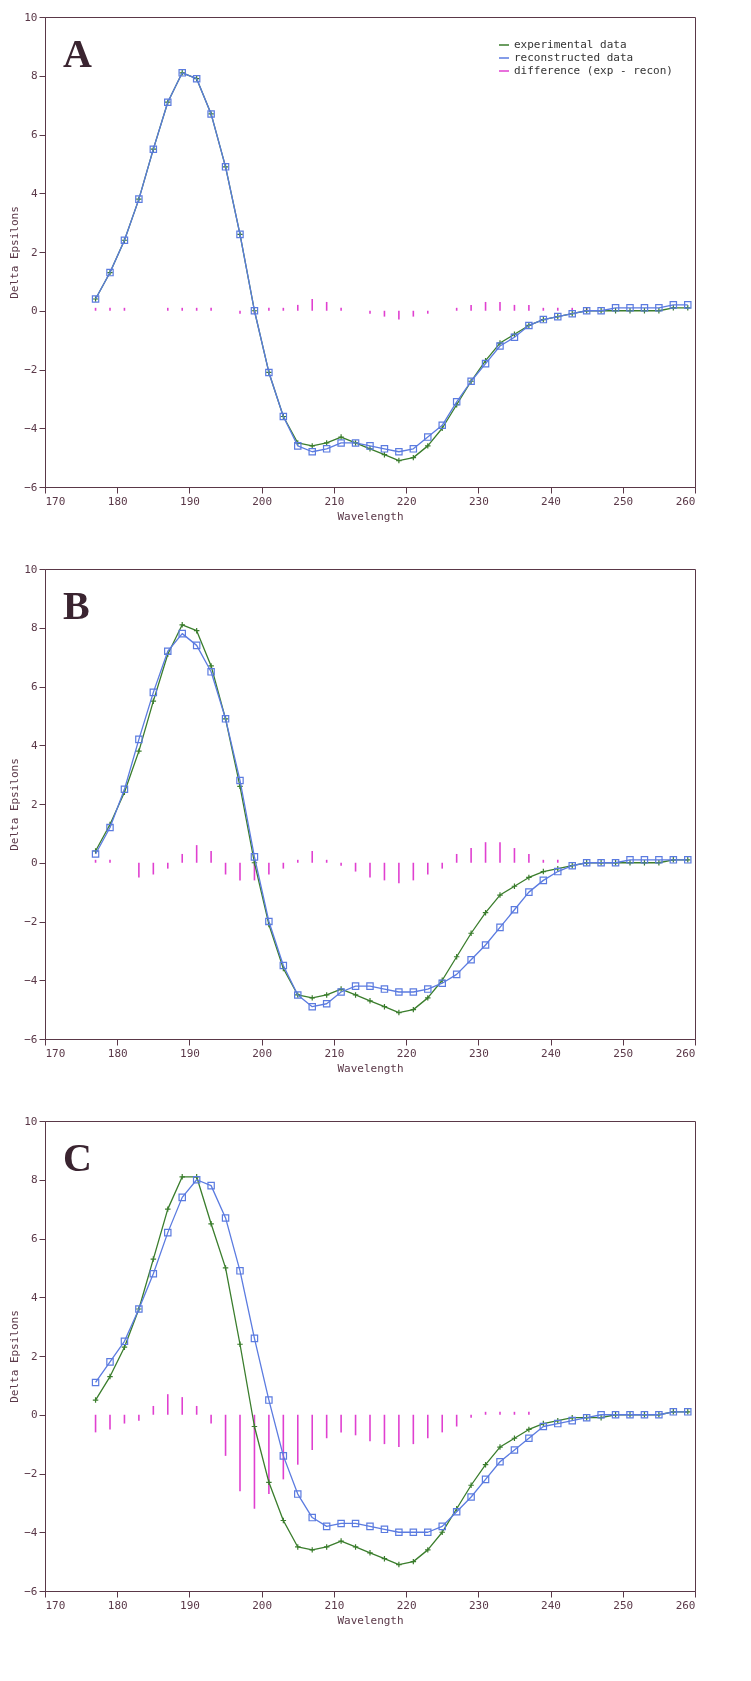 The image size is (751, 1681). Describe the element at coordinates (77, 1157) in the screenshot. I see `annotation: C` at that location.